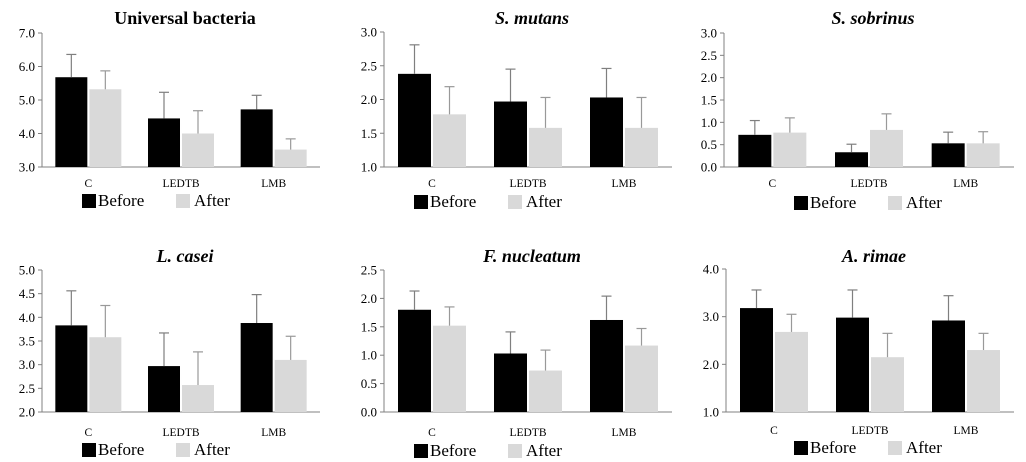 This screenshot has height=462, width=1026. I want to click on y-tick-label: 6.0, so click(27, 66).